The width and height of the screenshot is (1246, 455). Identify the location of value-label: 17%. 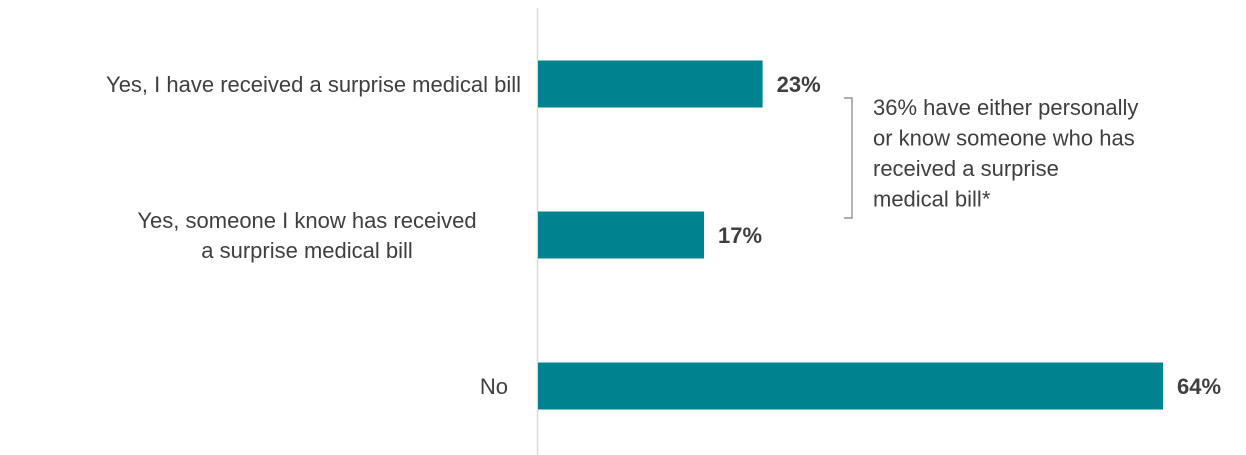
(740, 235).